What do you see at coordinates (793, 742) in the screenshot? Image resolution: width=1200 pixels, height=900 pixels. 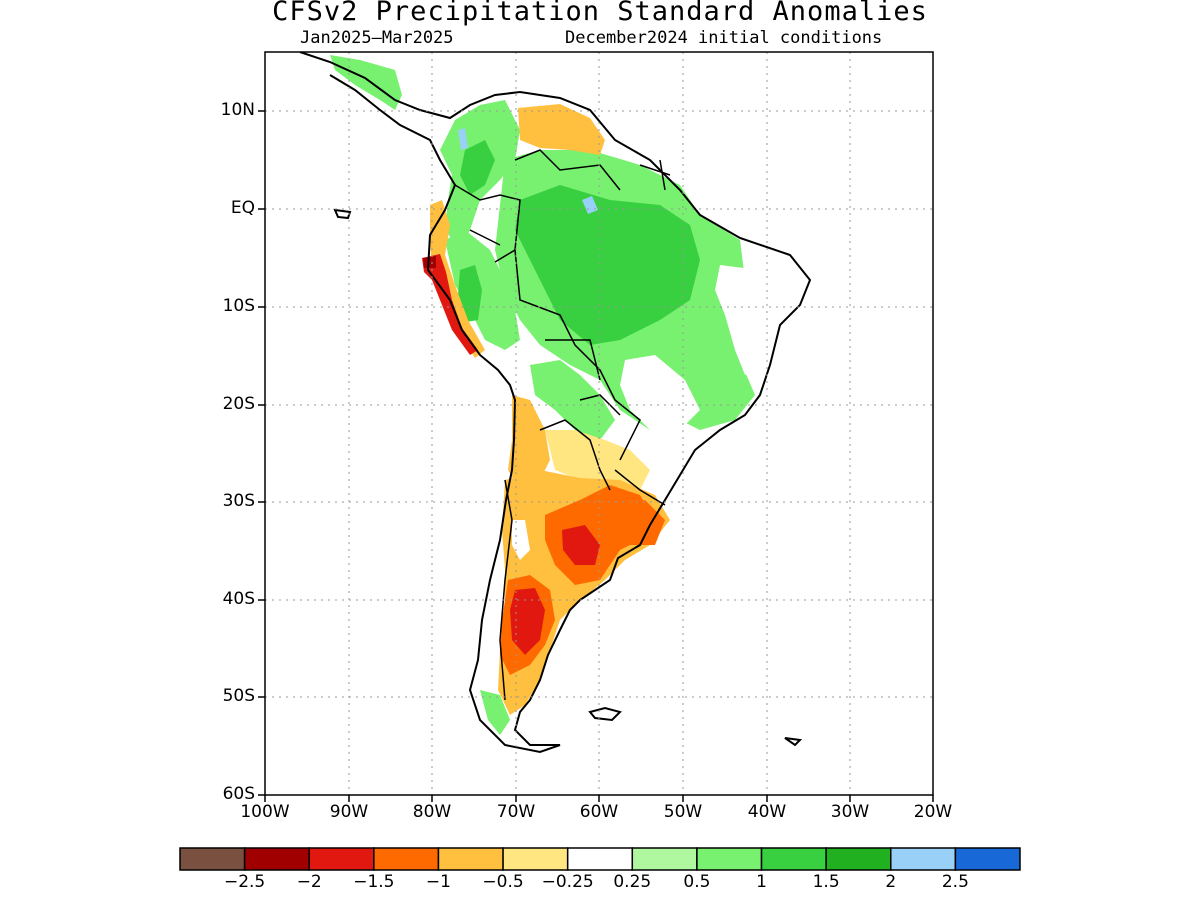 I see `south-georgia` at bounding box center [793, 742].